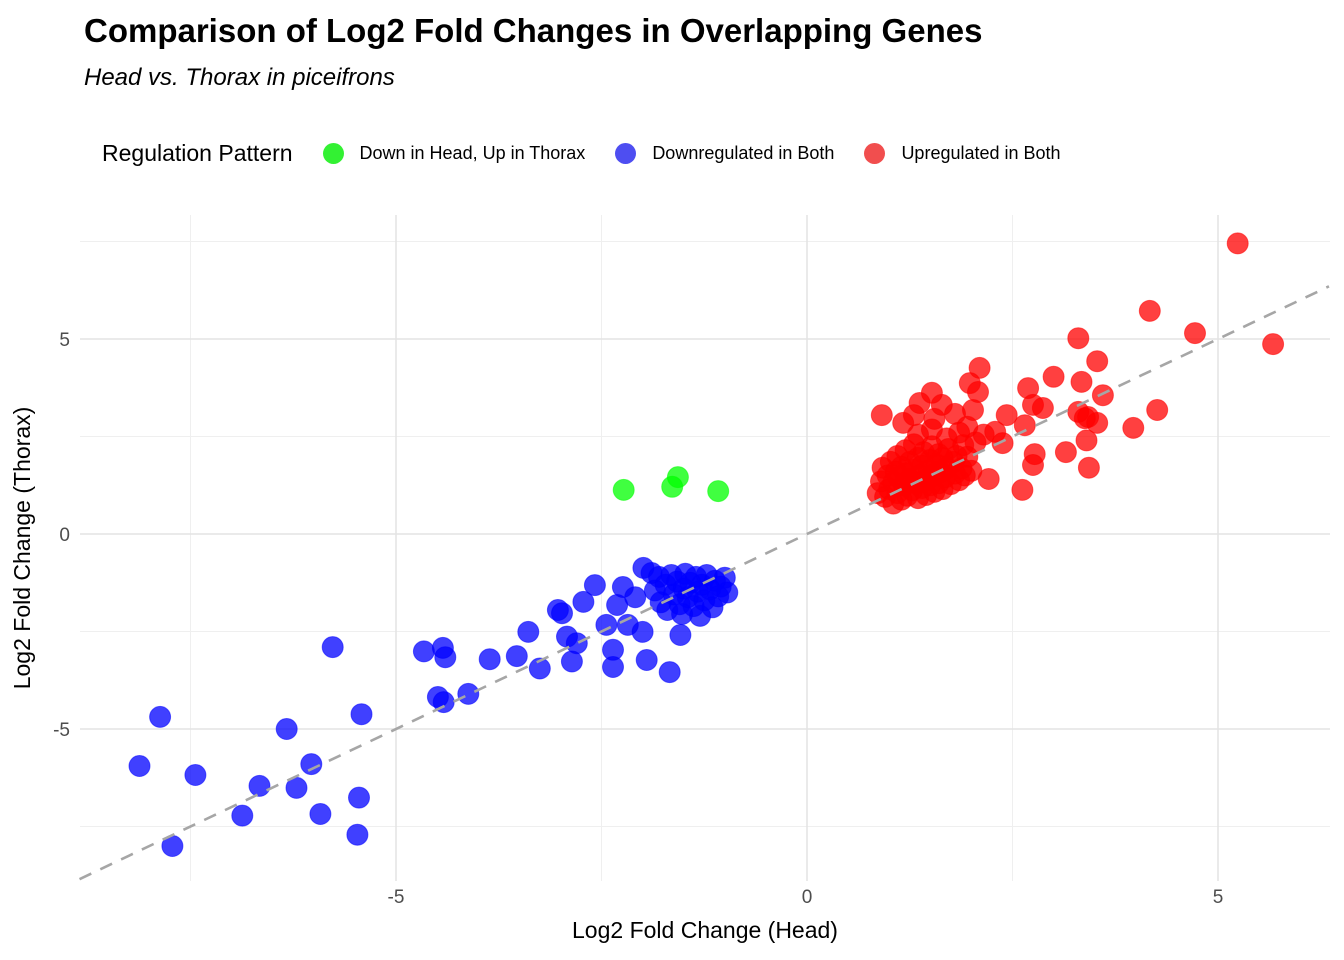 The height and width of the screenshot is (960, 1344). I want to click on legend-dot-red-icon, so click(875, 153).